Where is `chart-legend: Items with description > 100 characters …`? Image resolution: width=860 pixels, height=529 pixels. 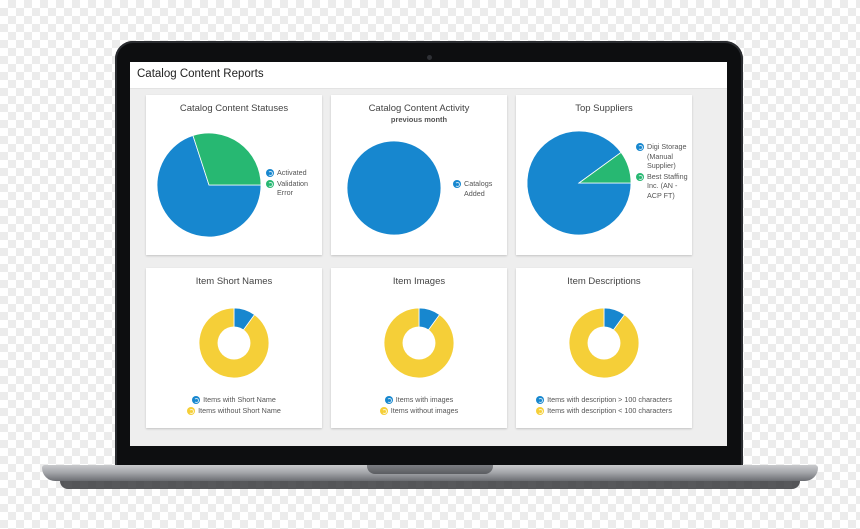 chart-legend: Items with description > 100 characters … is located at coordinates (604, 405).